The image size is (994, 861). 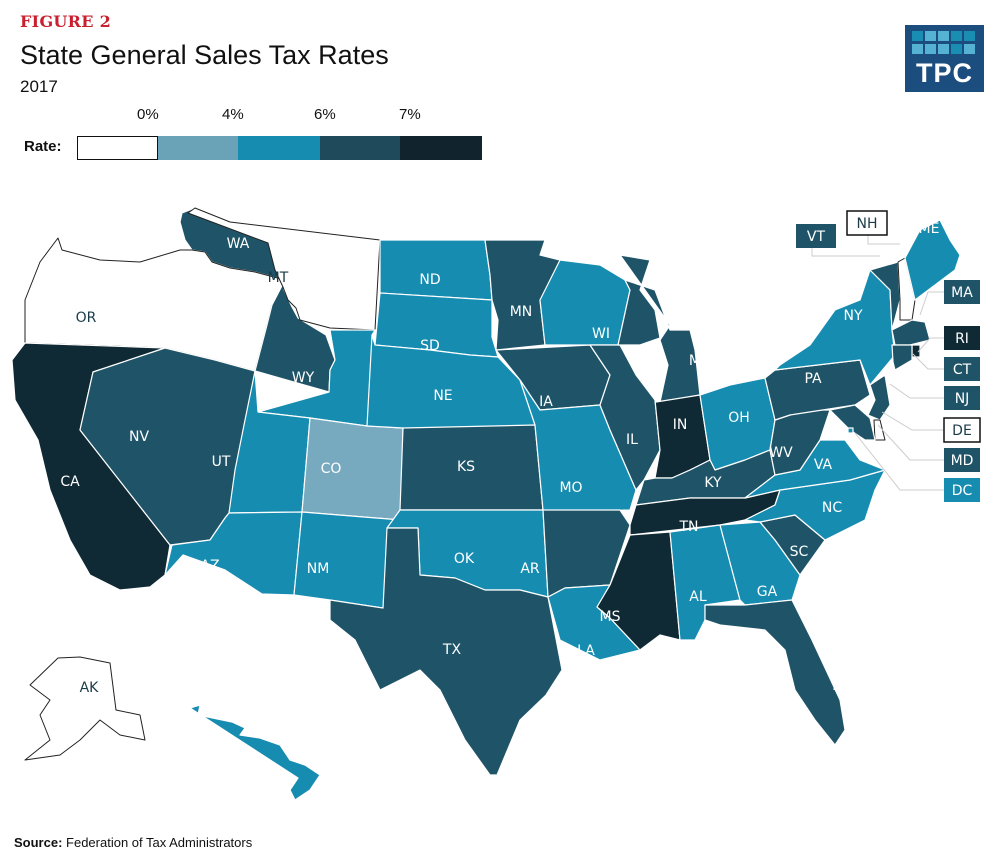 I want to click on state-label-mn: MN, so click(x=521, y=312).